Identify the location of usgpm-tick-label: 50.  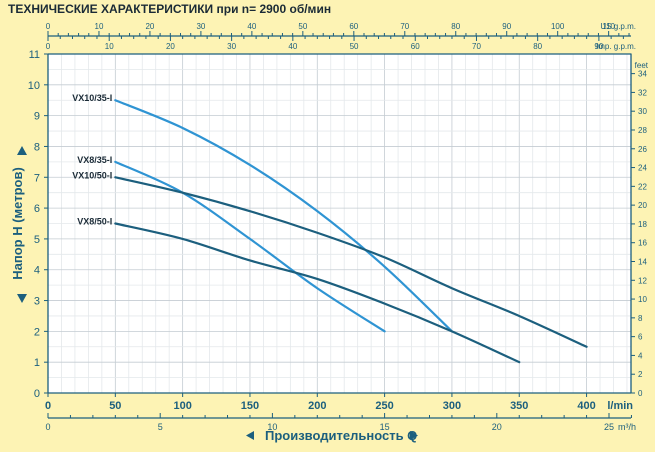
(302, 26).